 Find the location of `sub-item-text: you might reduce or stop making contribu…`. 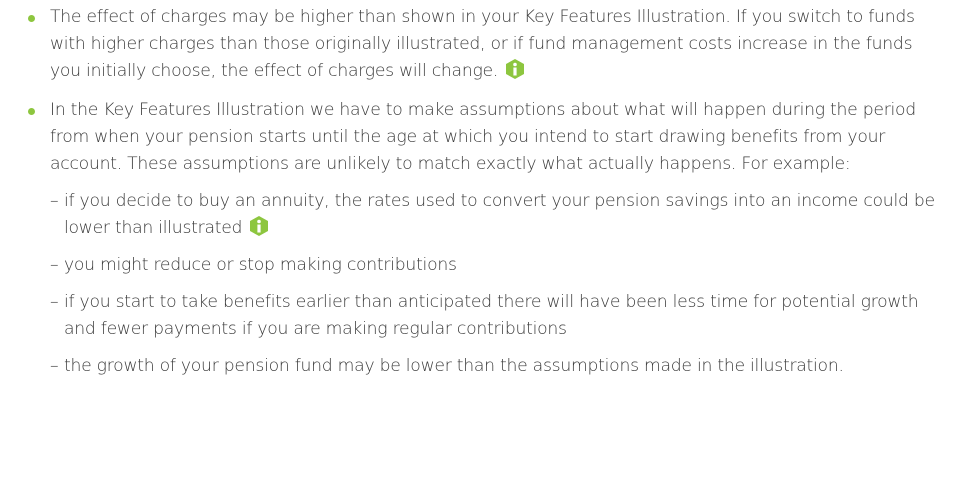

sub-item-text: you might reduce or stop making contribu… is located at coordinates (260, 265).